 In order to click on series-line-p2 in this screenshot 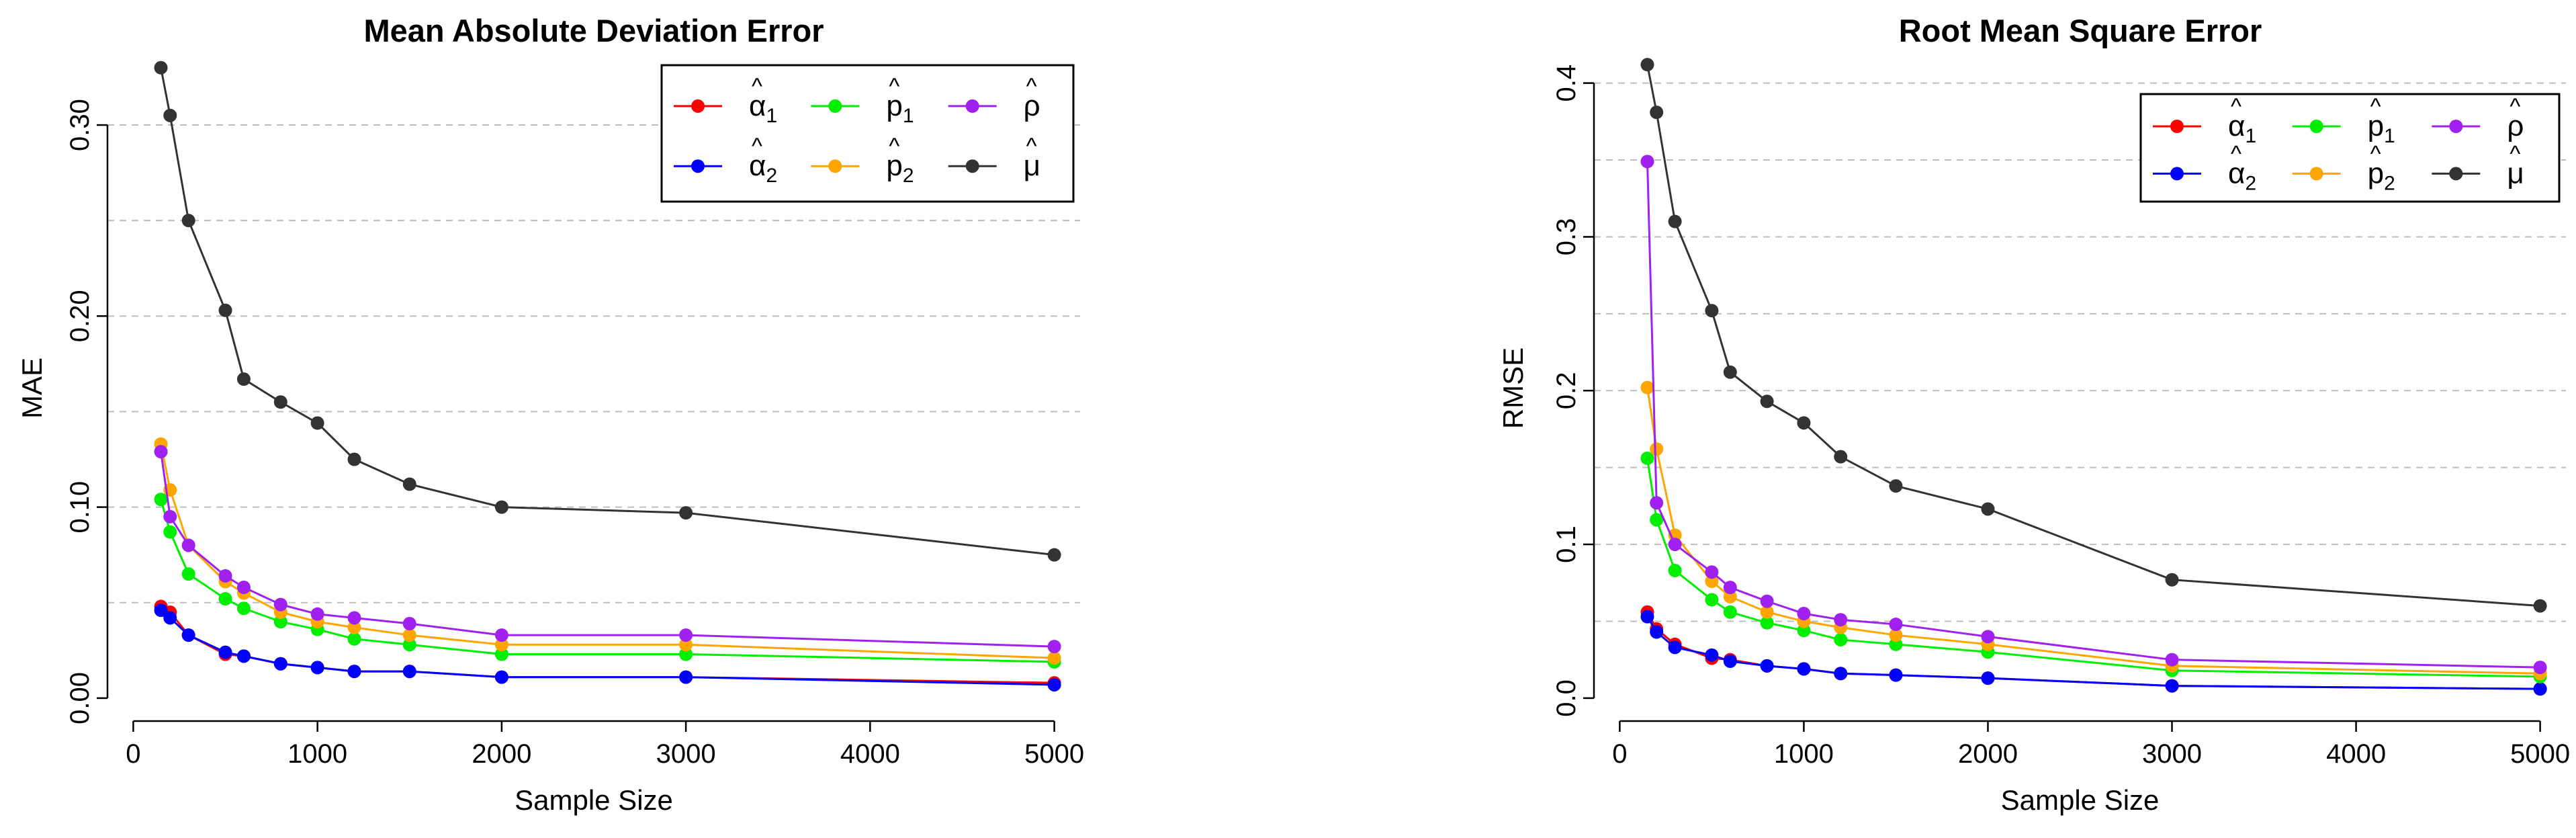, I will do `click(607, 551)`.